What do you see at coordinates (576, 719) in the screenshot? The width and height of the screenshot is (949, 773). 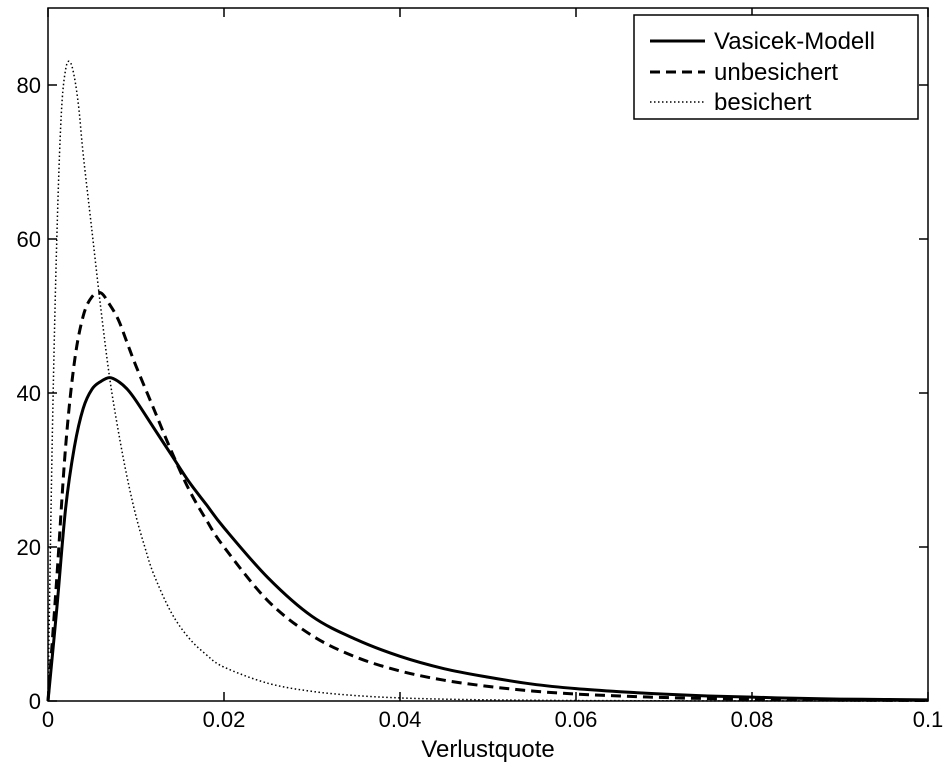 I see `x-tick-label: 0.06` at bounding box center [576, 719].